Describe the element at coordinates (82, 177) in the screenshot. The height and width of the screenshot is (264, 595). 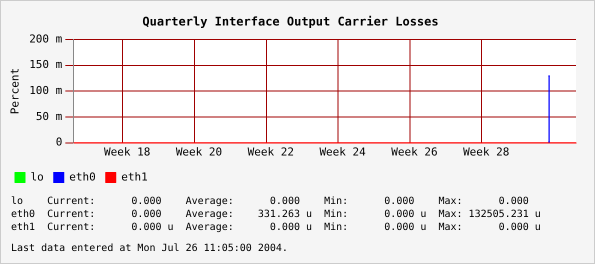
I see `legend-label: eth0` at that location.